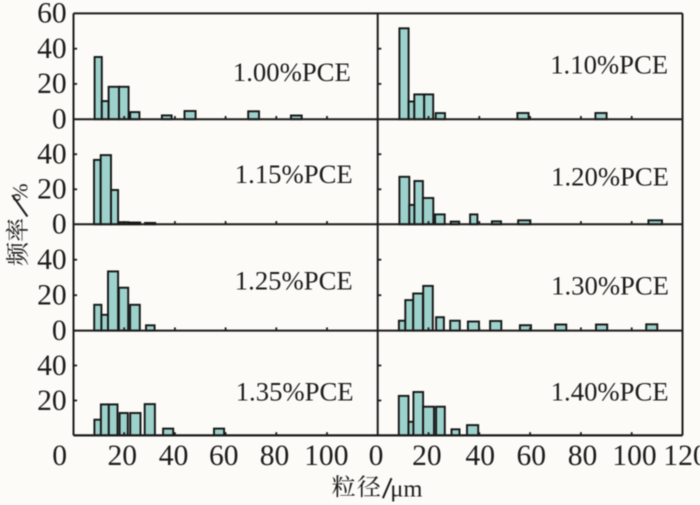  Describe the element at coordinates (610, 286) in the screenshot. I see `svg-text: 1.30%PCE` at that location.